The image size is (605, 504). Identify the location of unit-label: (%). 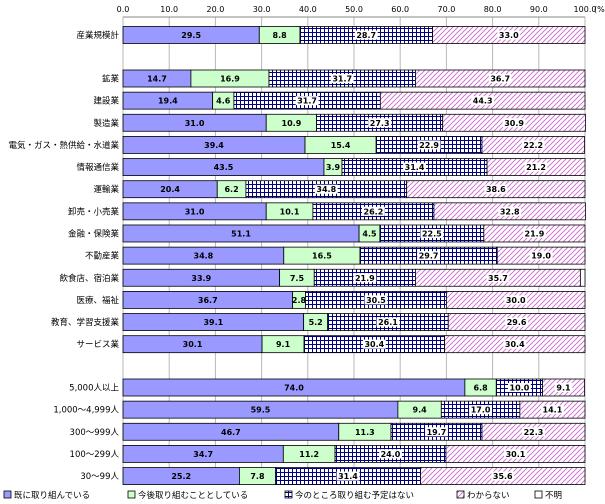
(599, 9).